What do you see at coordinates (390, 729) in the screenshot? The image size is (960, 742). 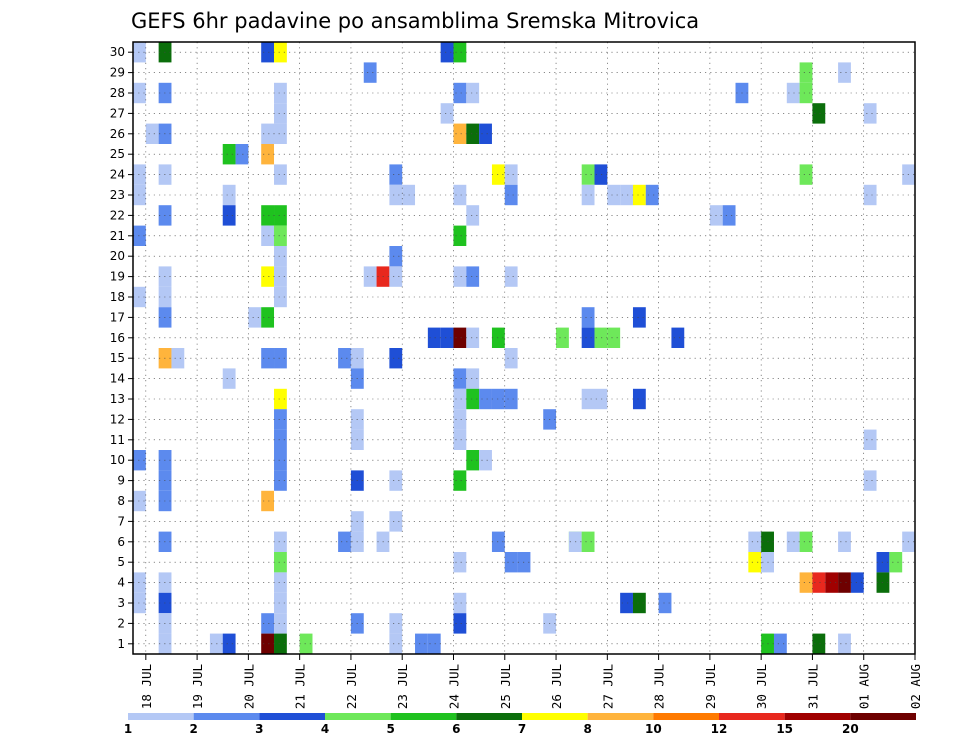 I see `colorbar-tick-label: 5` at bounding box center [390, 729].